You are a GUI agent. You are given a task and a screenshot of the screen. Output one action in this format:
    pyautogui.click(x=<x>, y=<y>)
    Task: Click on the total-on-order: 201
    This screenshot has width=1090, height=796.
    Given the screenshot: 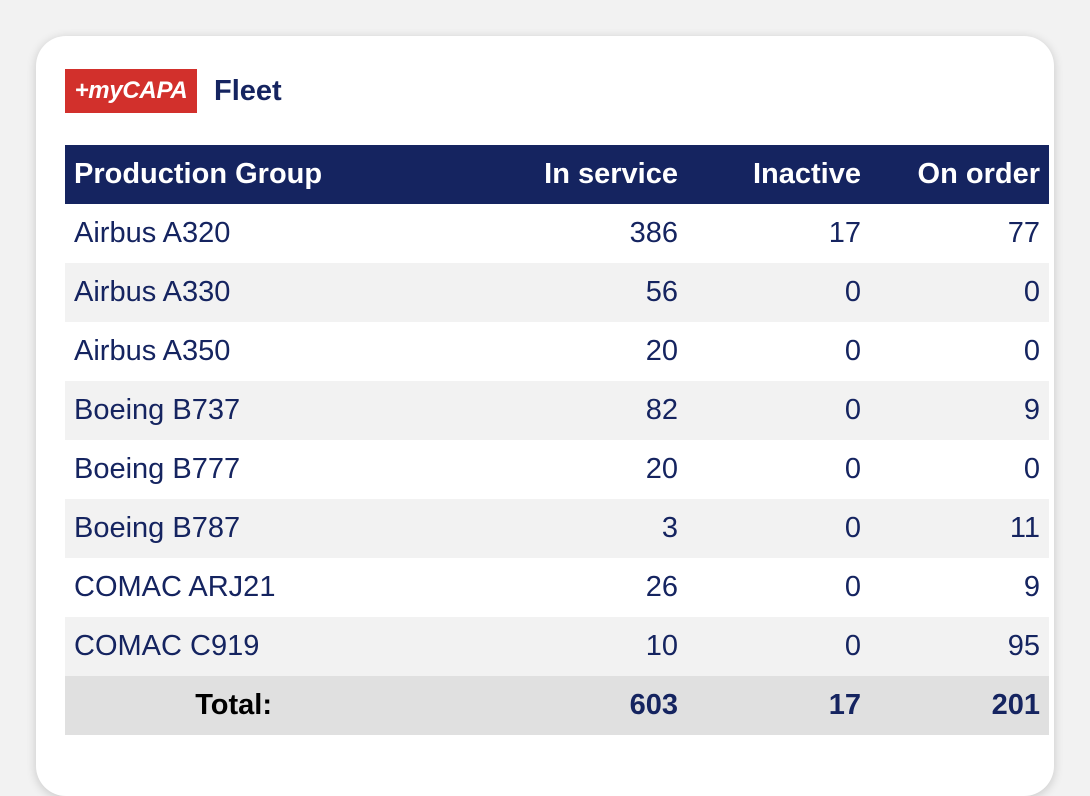 What is the action you would take?
    pyautogui.click(x=1015, y=705)
    